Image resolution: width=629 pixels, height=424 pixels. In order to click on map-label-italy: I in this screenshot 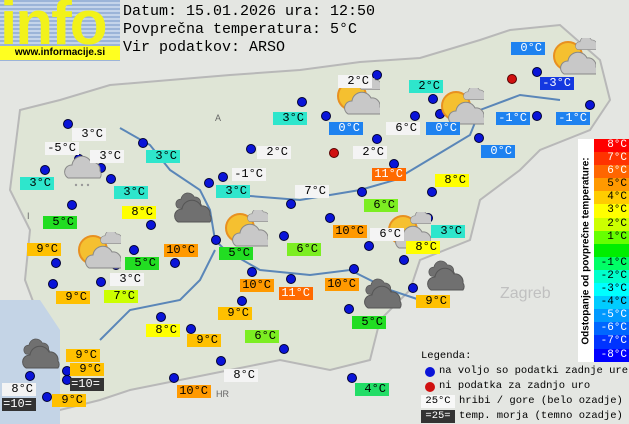, I will do `click(28, 216)`.